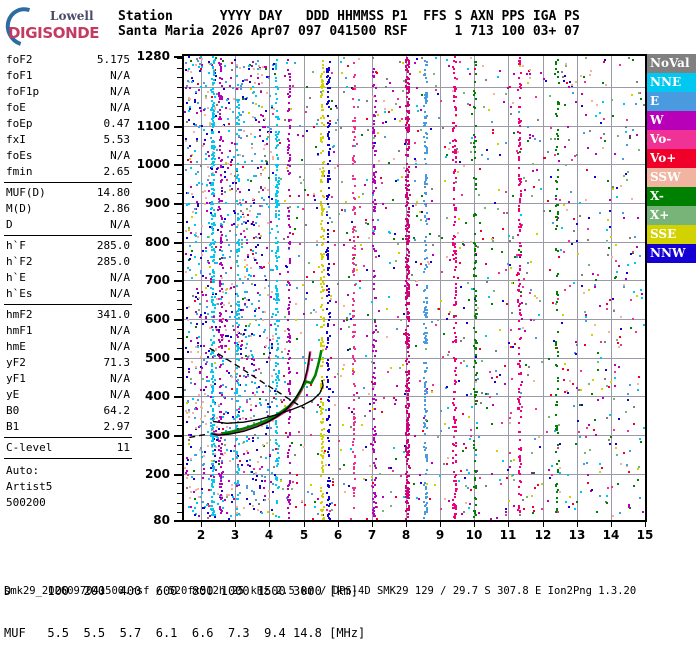  I want to click on param-row-hf2: h`F2 285.0, so click(68, 262).